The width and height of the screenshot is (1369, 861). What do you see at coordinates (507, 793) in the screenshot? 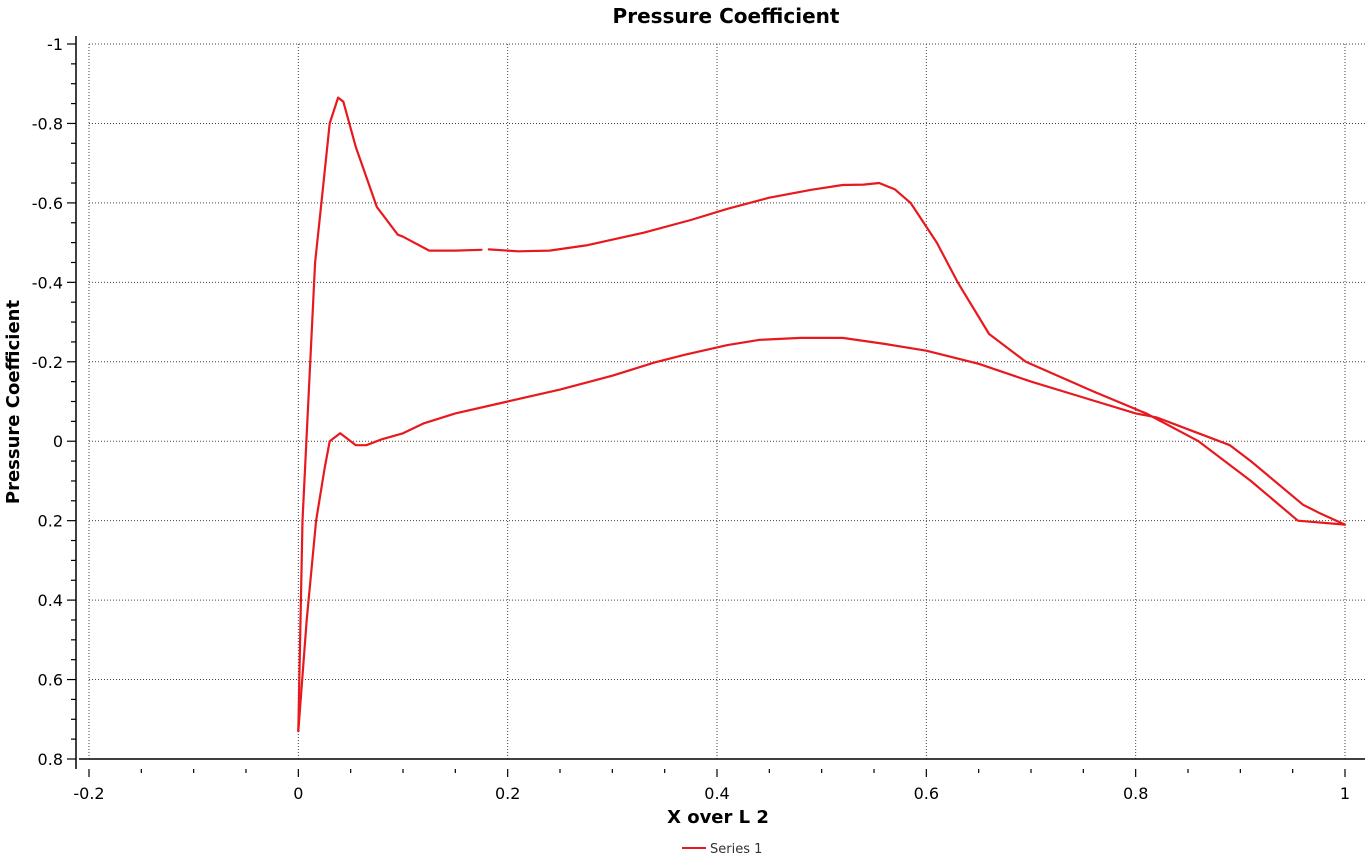
I see `x-tick-label: 0.2` at bounding box center [507, 793].